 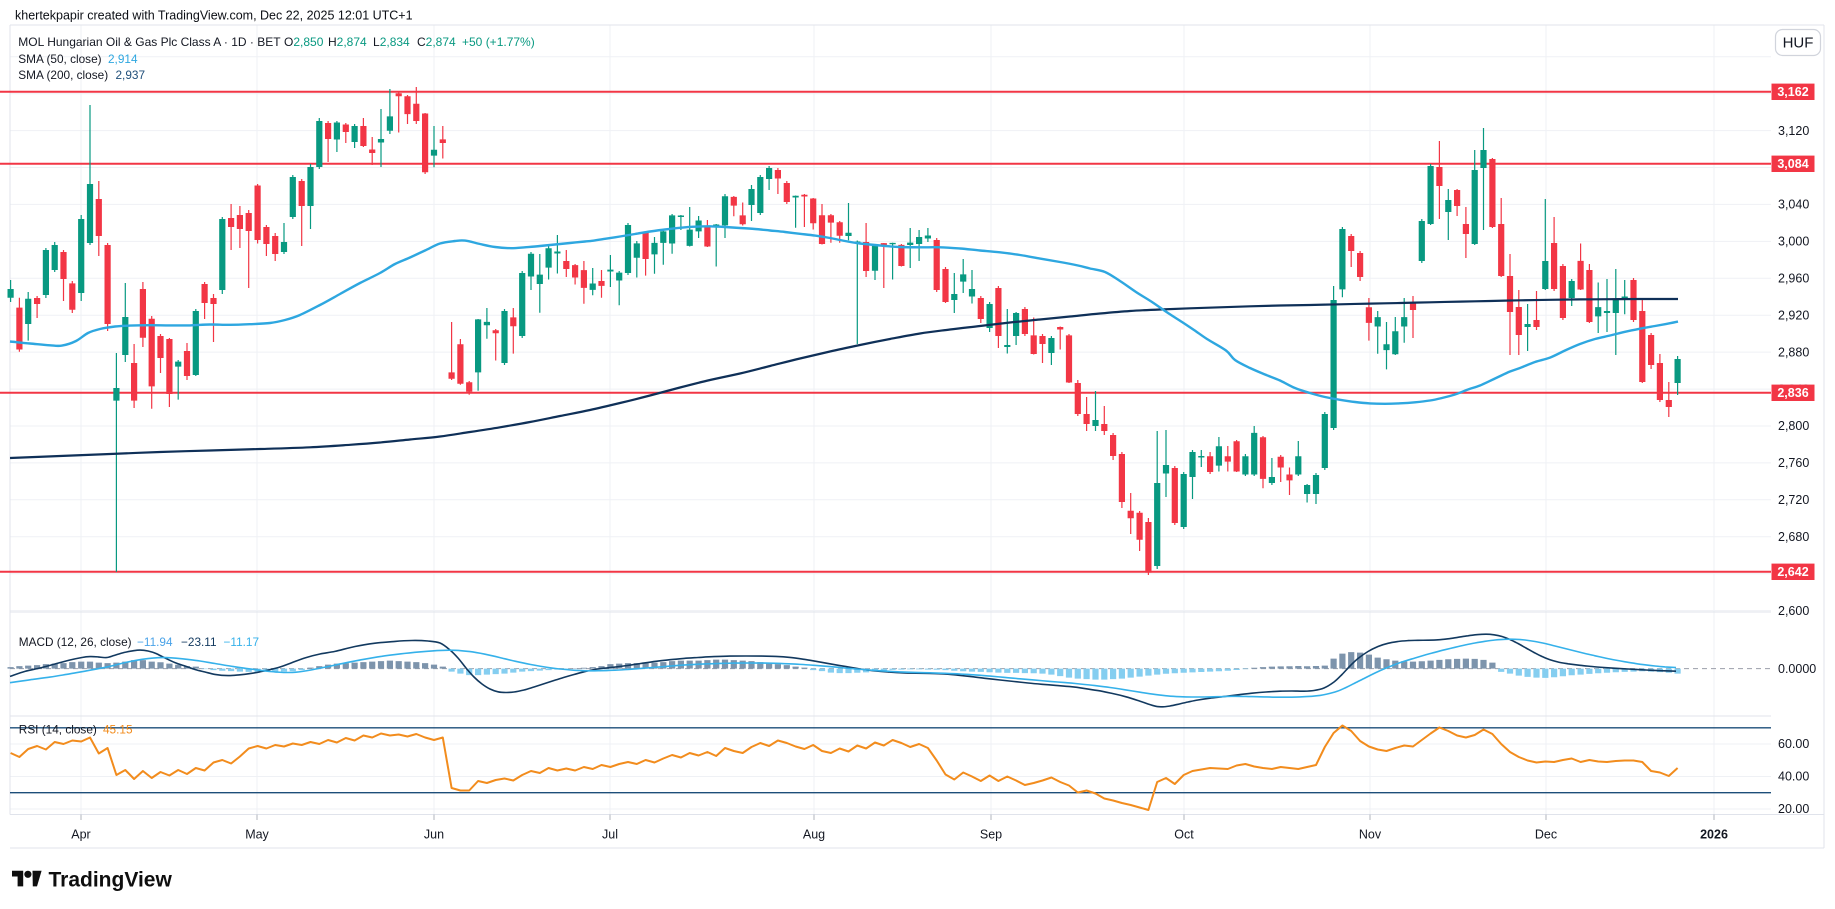 What do you see at coordinates (1546, 835) in the screenshot?
I see `svg-text: Dec` at bounding box center [1546, 835].